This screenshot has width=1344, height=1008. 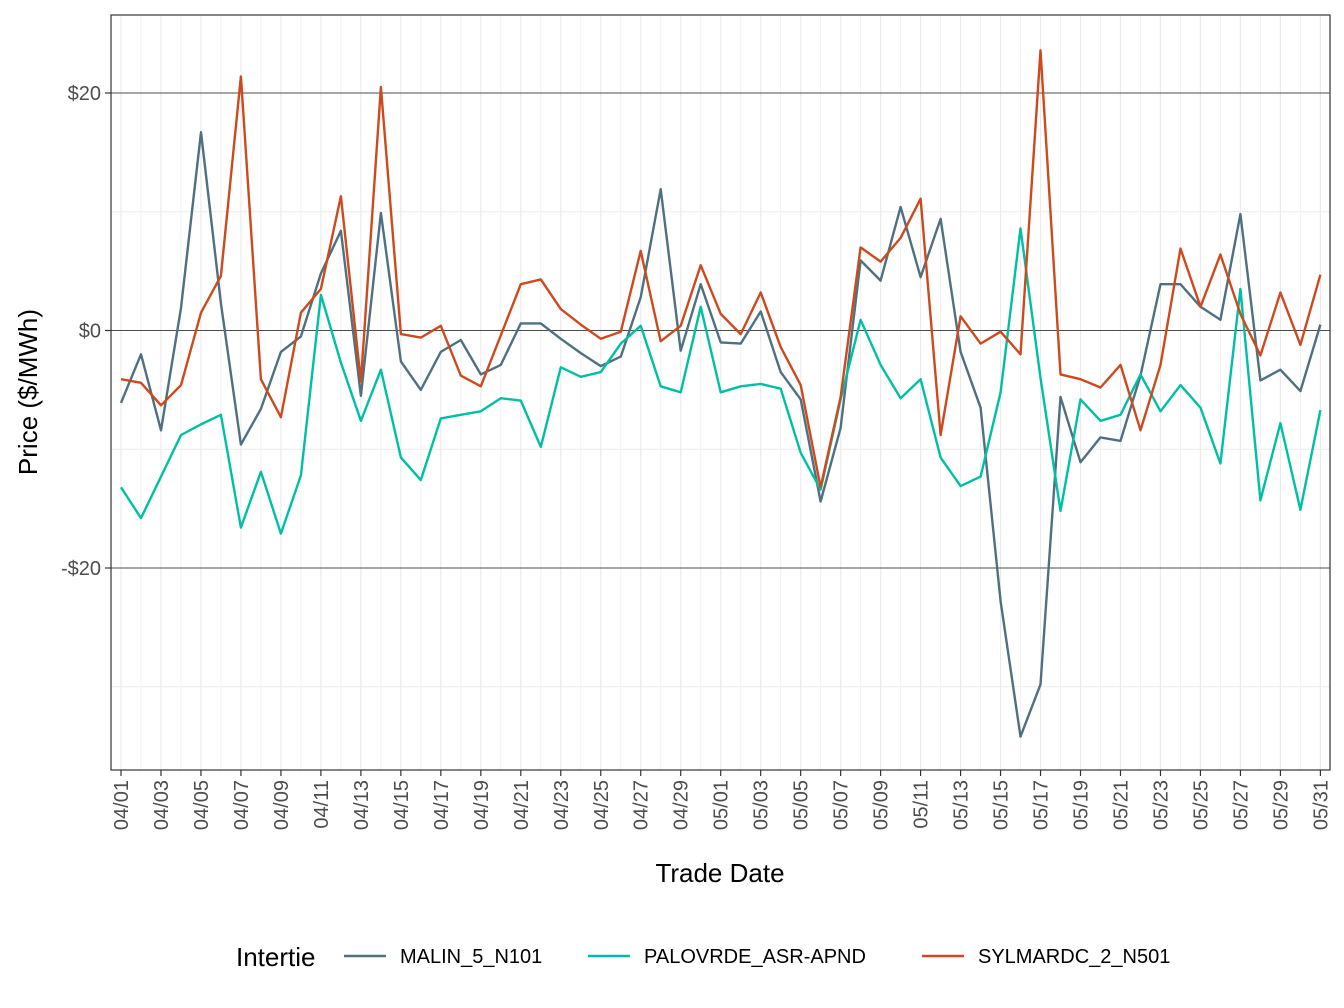 What do you see at coordinates (282, 805) in the screenshot?
I see `x-tick-label: 04/09` at bounding box center [282, 805].